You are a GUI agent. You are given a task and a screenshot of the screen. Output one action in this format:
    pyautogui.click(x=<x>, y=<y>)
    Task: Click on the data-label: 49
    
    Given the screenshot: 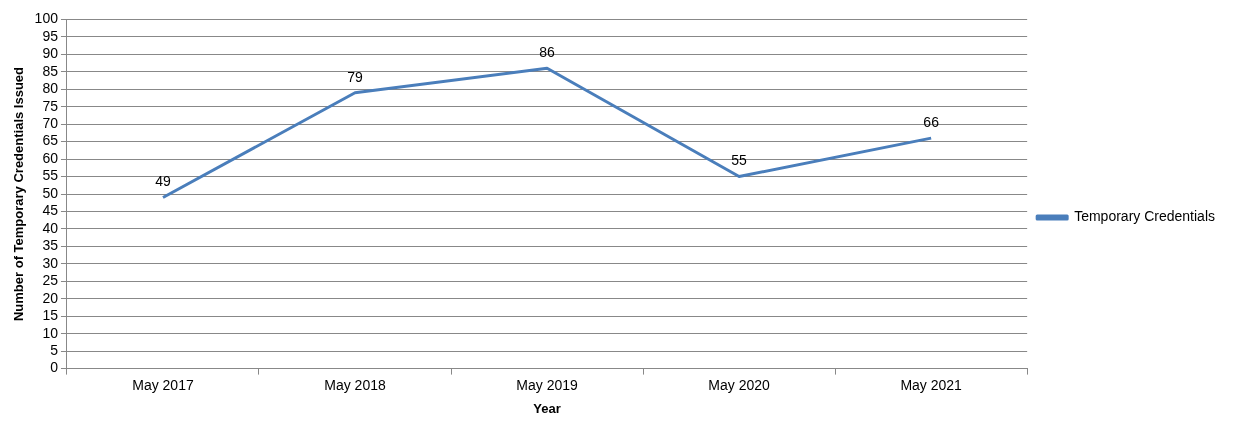 What is the action you would take?
    pyautogui.click(x=163, y=181)
    